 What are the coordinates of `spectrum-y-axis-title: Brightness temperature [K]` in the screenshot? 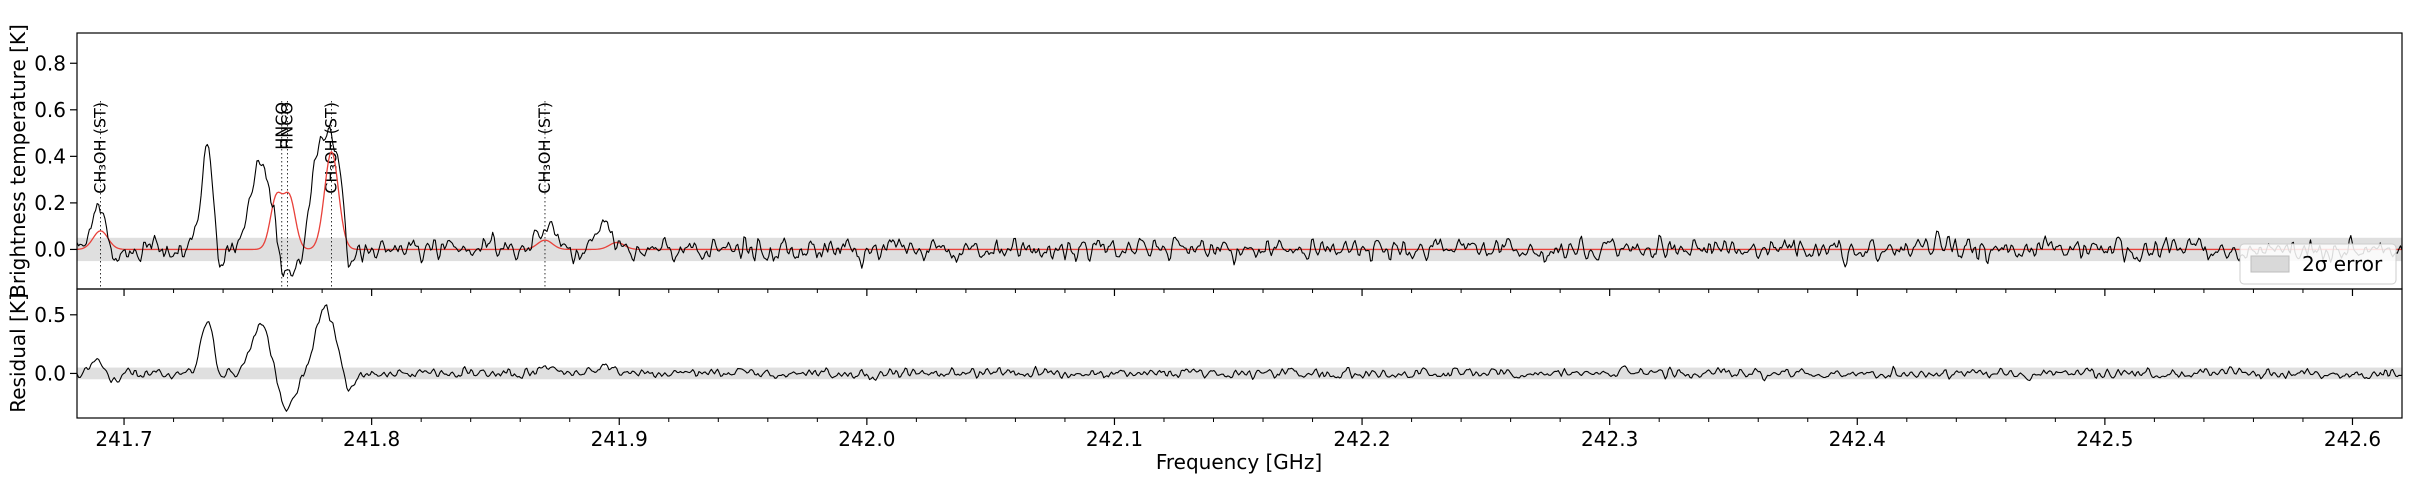 It's located at (18, 161).